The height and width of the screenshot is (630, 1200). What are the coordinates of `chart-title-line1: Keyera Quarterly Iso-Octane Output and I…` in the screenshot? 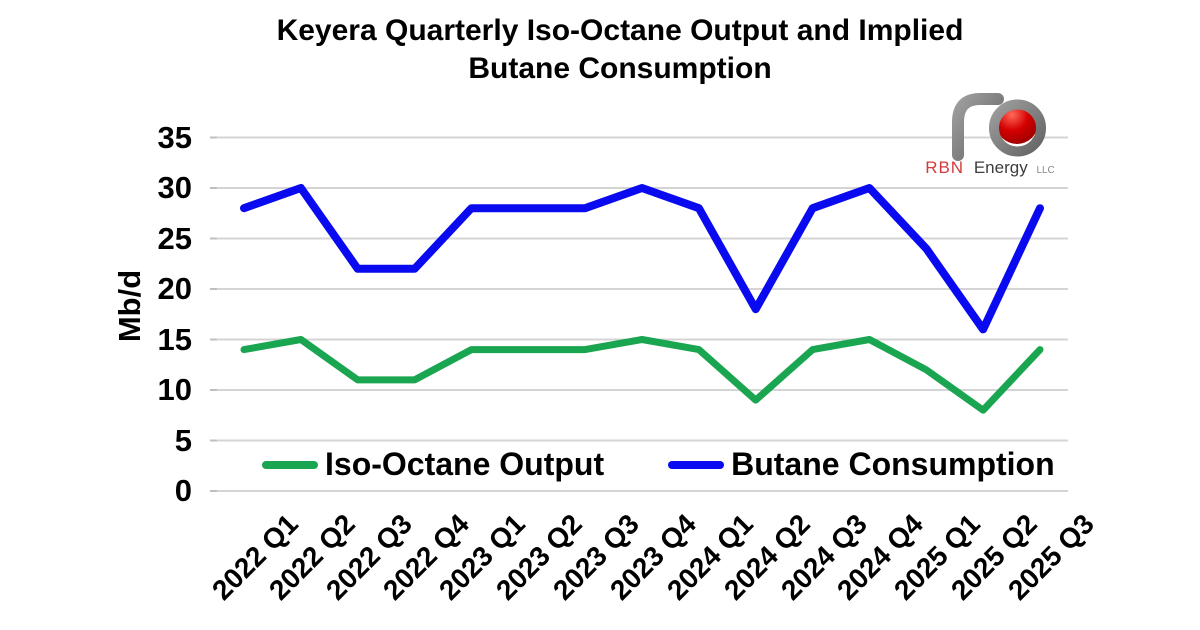 It's located at (620, 30).